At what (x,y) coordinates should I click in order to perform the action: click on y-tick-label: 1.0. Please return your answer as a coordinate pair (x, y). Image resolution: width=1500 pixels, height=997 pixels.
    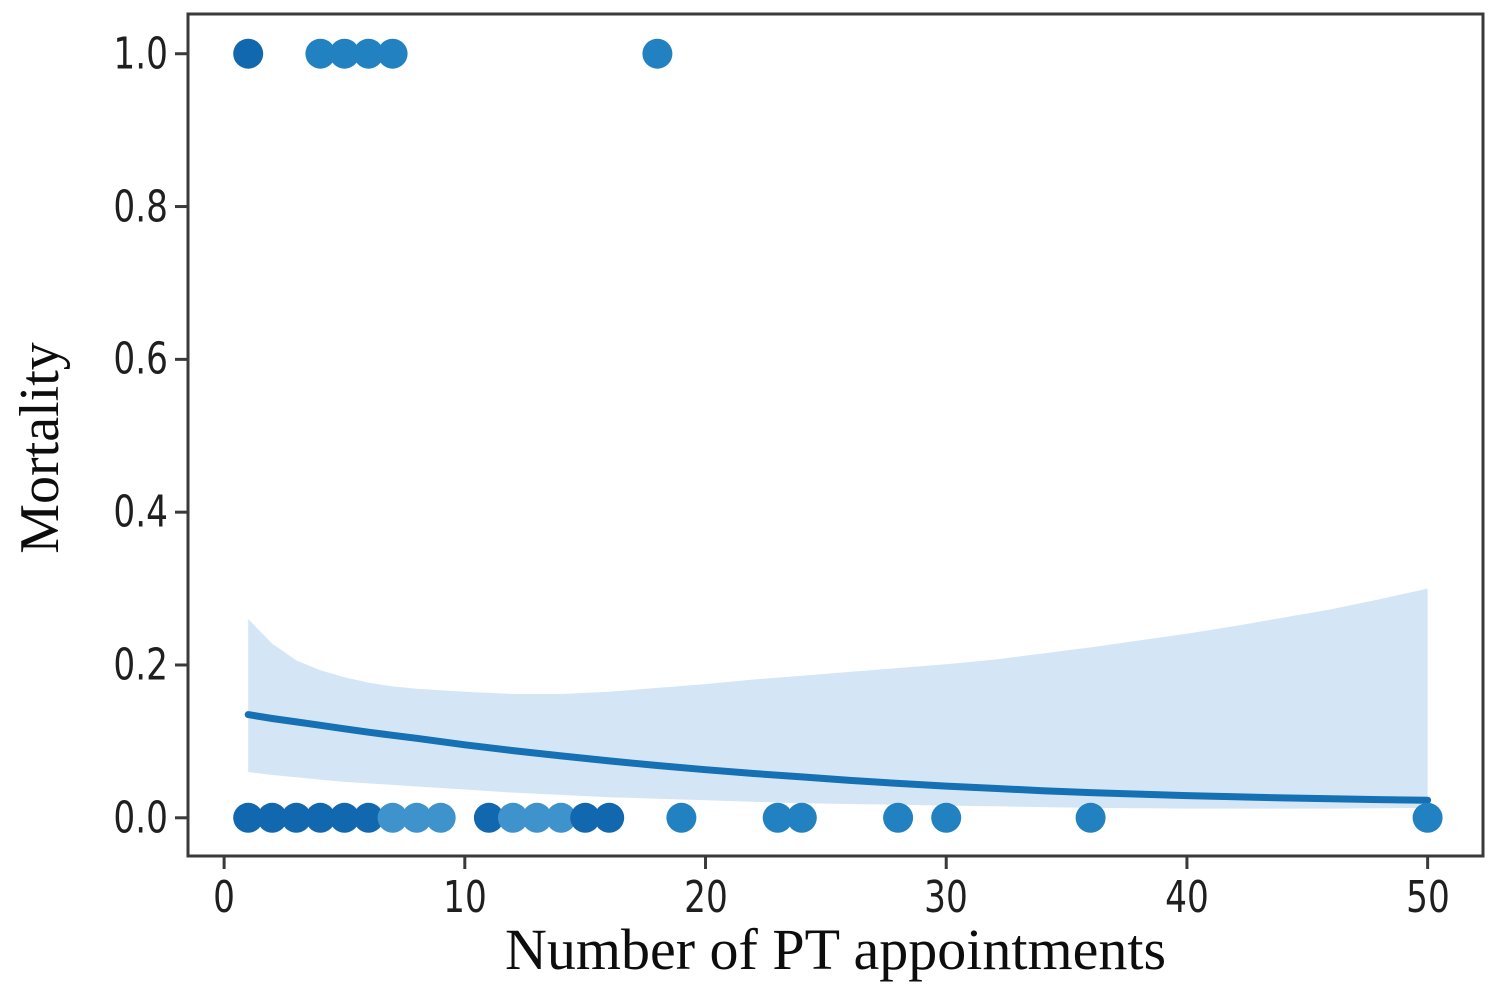
    Looking at the image, I should click on (140, 54).